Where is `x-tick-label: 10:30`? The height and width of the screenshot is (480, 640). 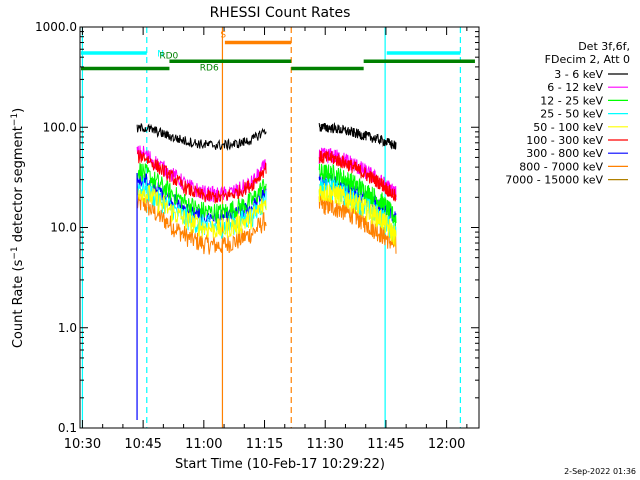
x-tick-label: 10:30 is located at coordinates (82, 444).